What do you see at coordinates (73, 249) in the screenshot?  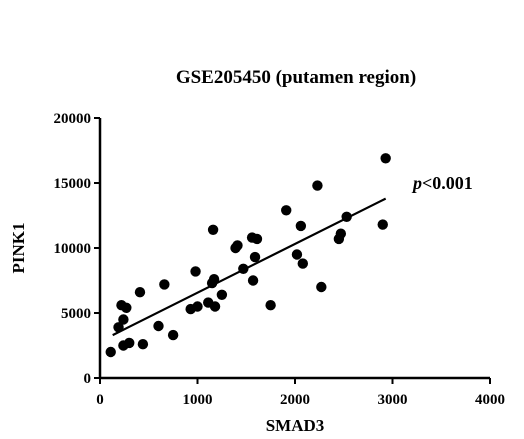 I see `y-tick-label: 10000` at bounding box center [73, 249].